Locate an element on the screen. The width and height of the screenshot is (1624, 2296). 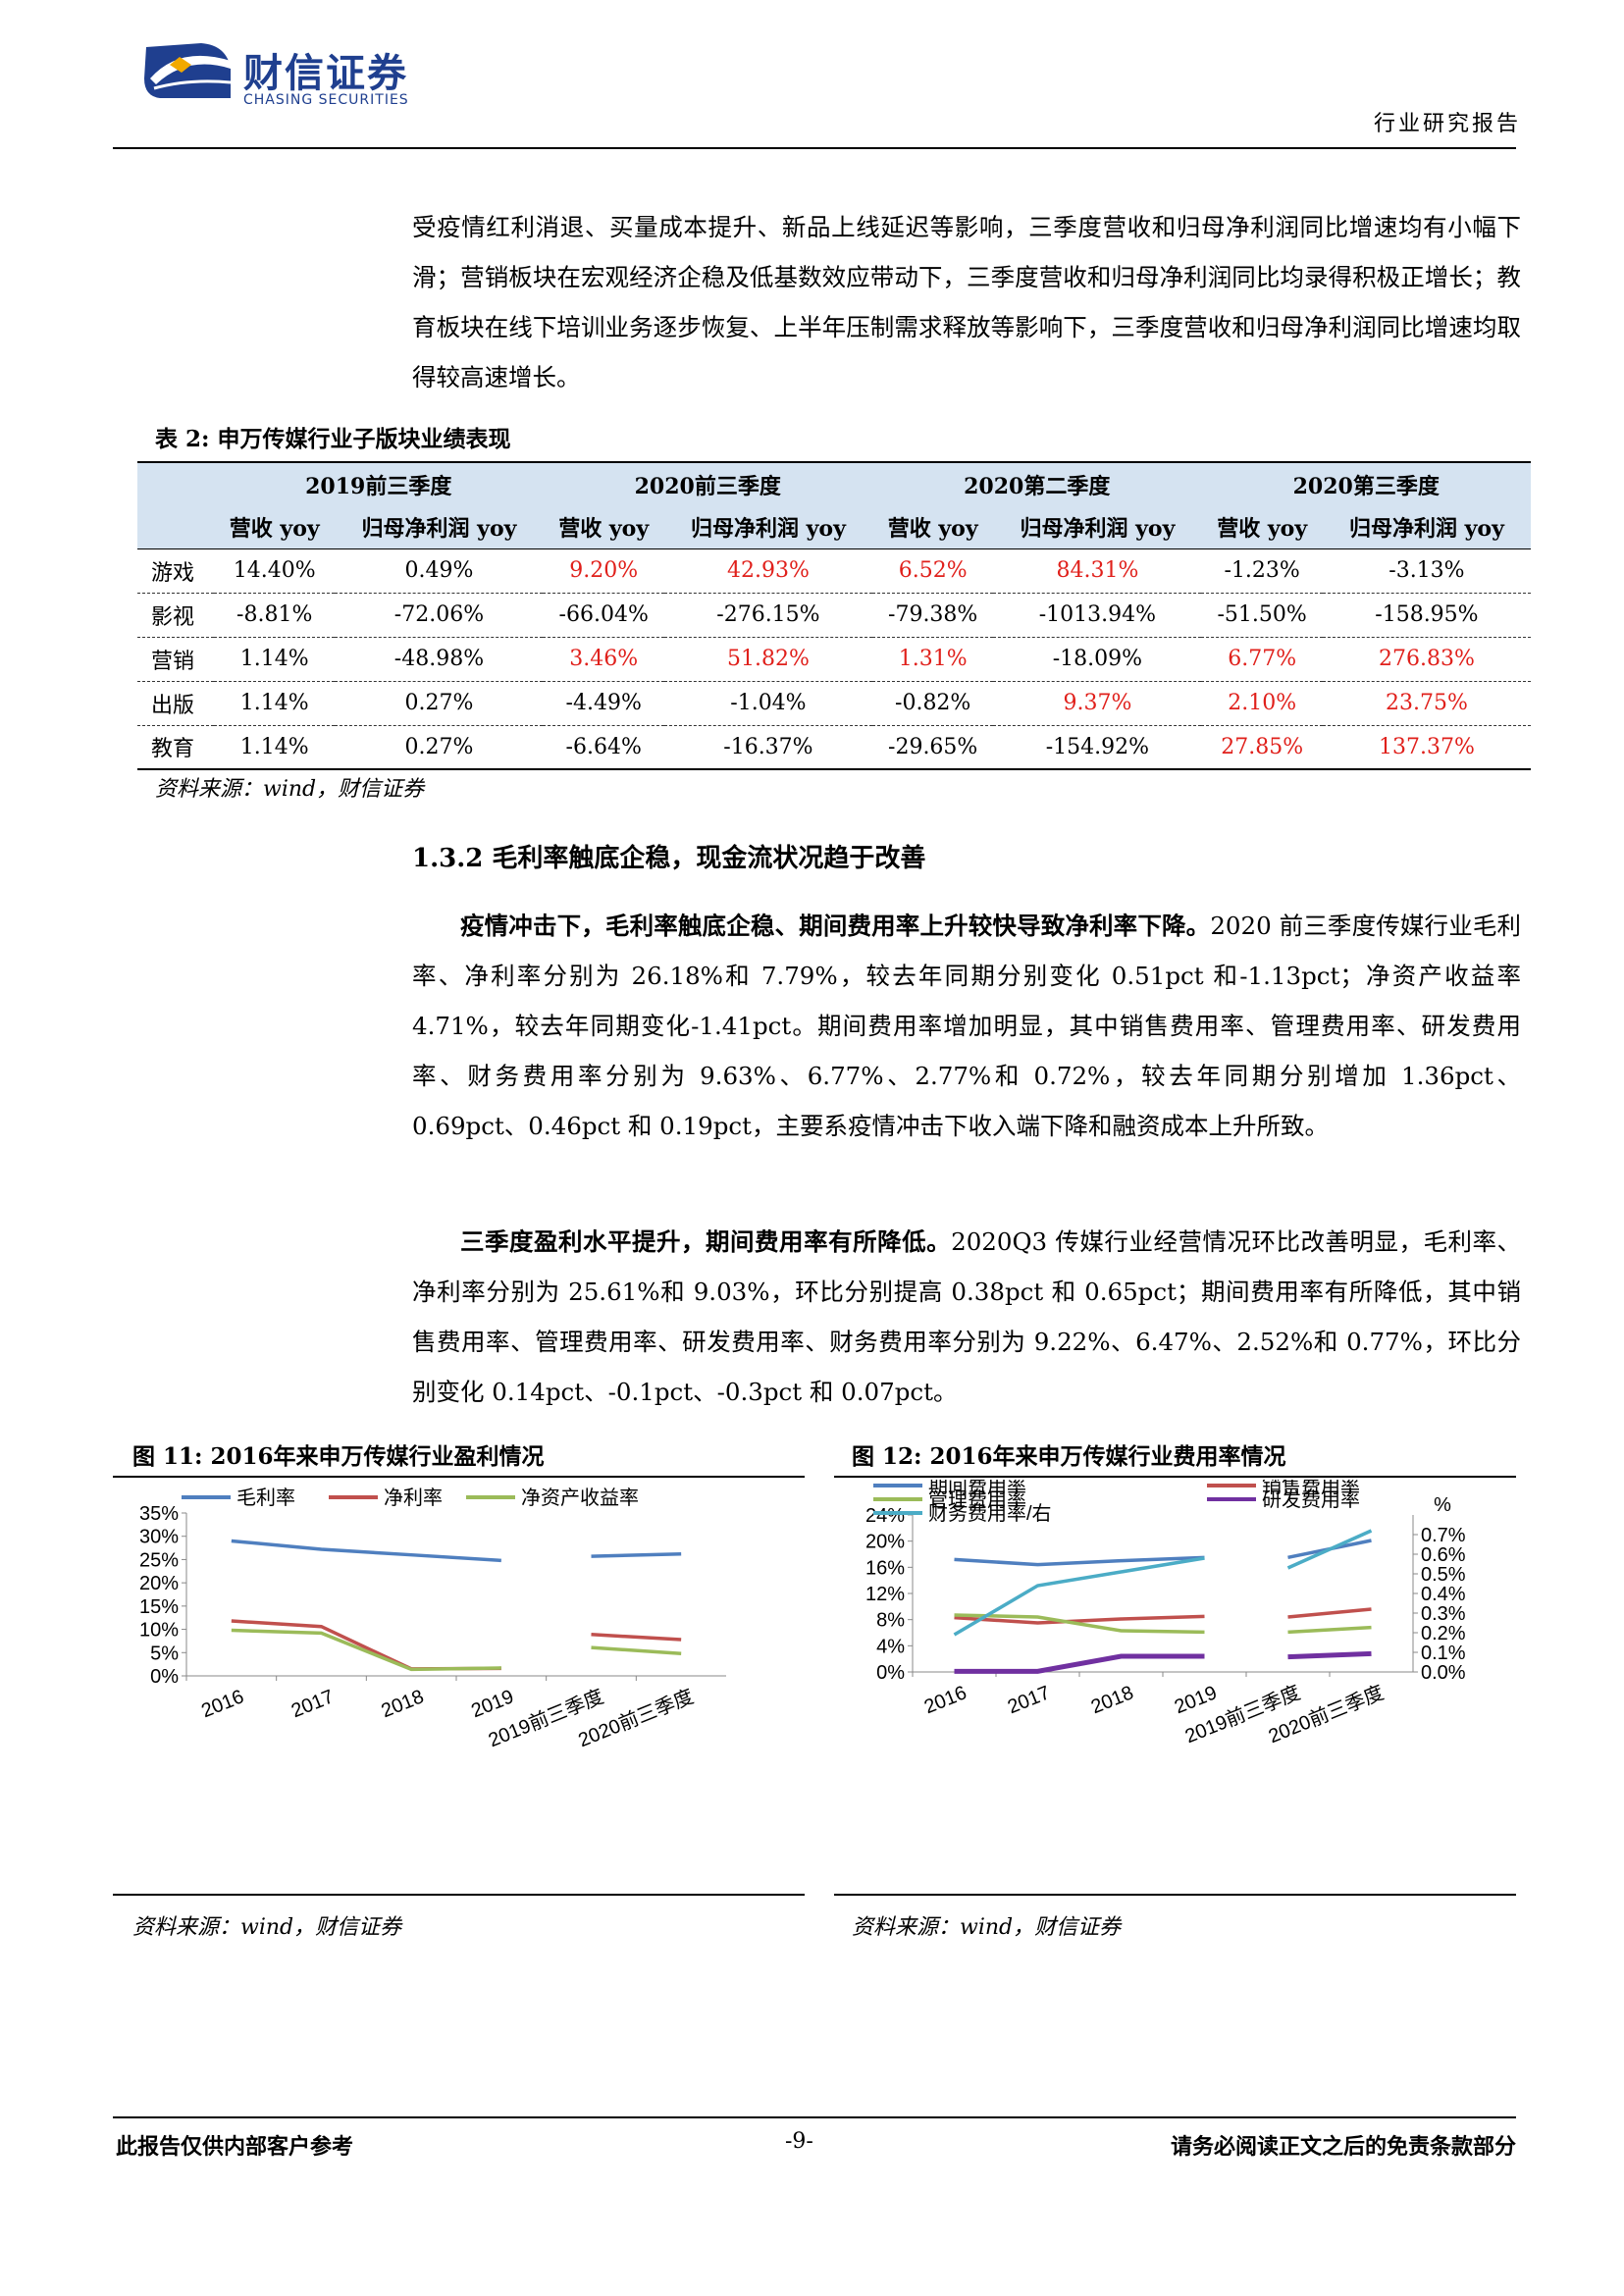
legend-label: 期间费用率 is located at coordinates (977, 1488).